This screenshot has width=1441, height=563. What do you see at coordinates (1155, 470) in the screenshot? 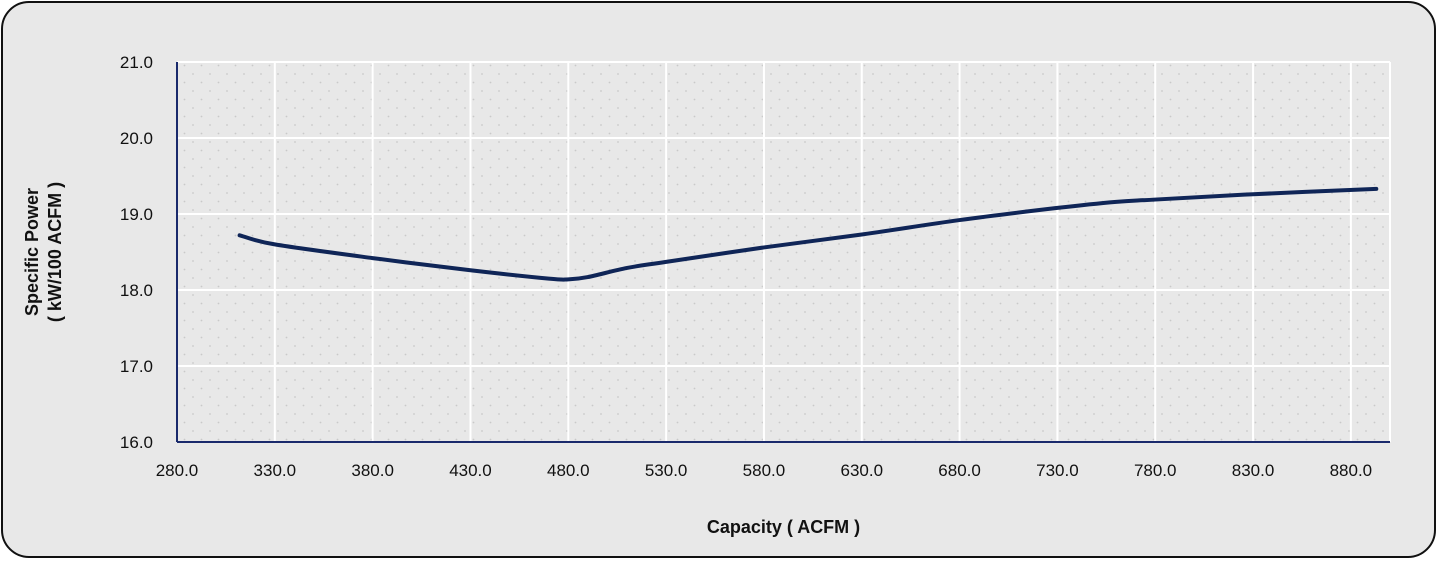
I see `x-tick-label: 780.0` at bounding box center [1155, 470].